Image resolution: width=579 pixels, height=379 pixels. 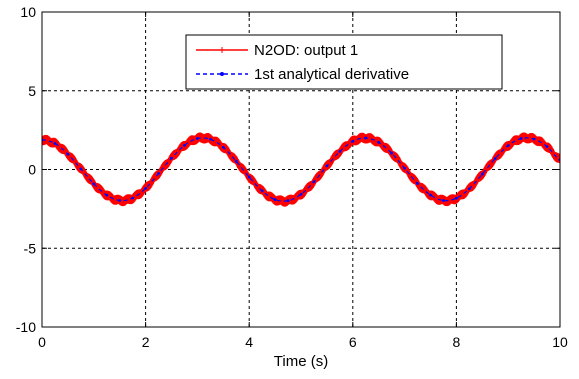 I want to click on x-axis-title: Time (s), so click(x=301, y=361).